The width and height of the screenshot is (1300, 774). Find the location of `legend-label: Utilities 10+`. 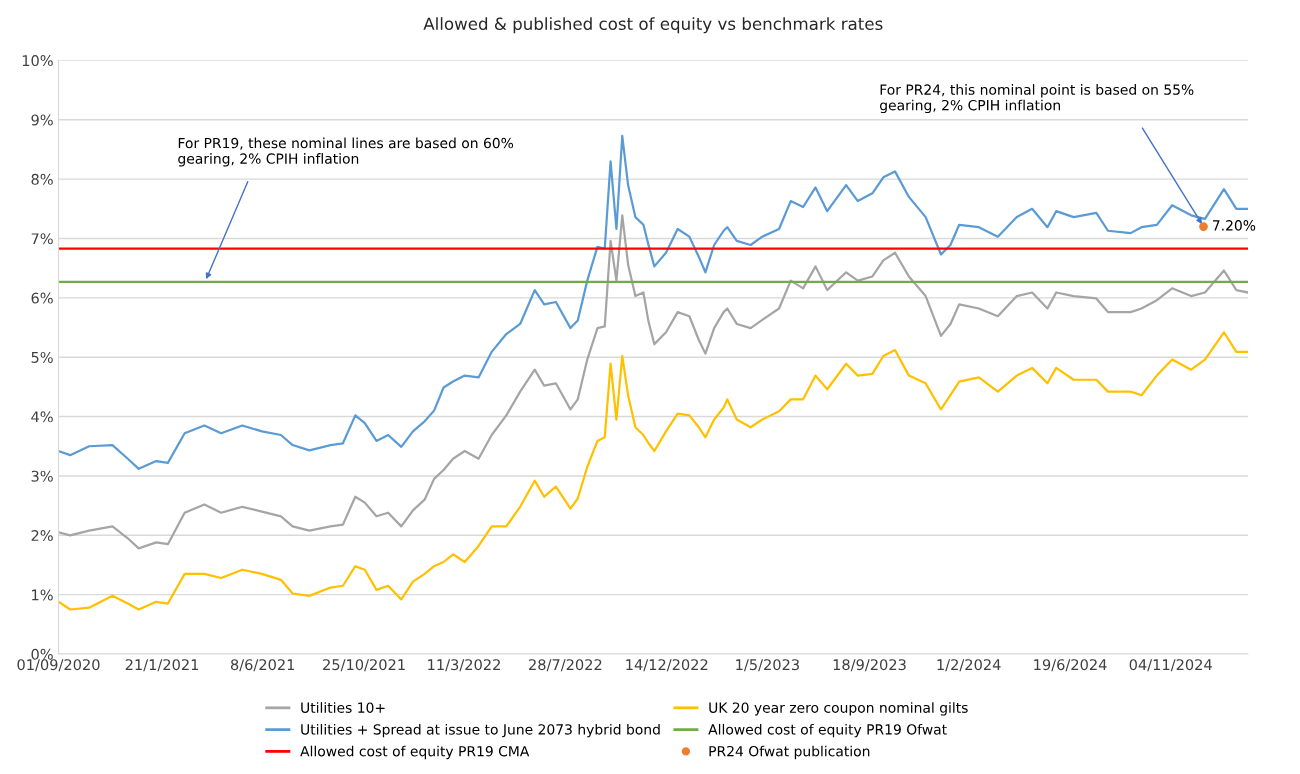

legend-label: Utilities 10+ is located at coordinates (343, 707).